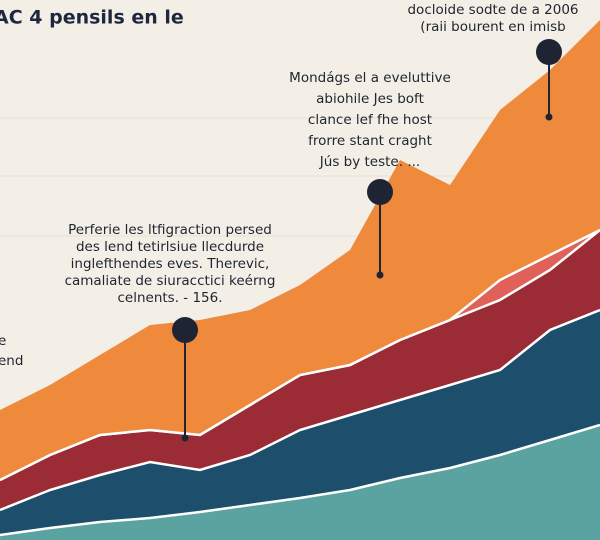 The width and height of the screenshot is (600, 540). What do you see at coordinates (3, 341) in the screenshot?
I see `annotation-text: e` at bounding box center [3, 341].